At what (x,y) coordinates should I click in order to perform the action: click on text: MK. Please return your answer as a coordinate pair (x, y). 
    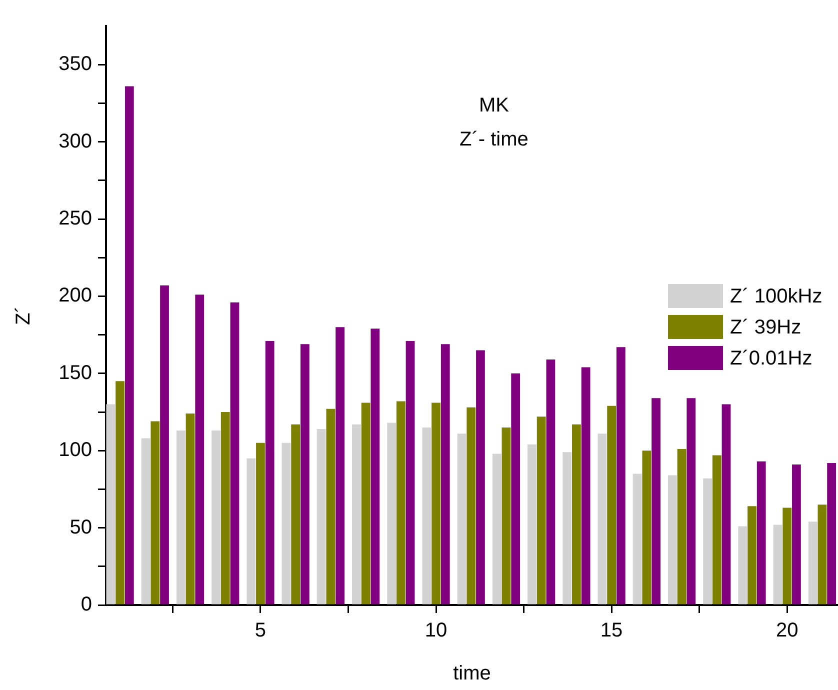
    Looking at the image, I should click on (494, 105).